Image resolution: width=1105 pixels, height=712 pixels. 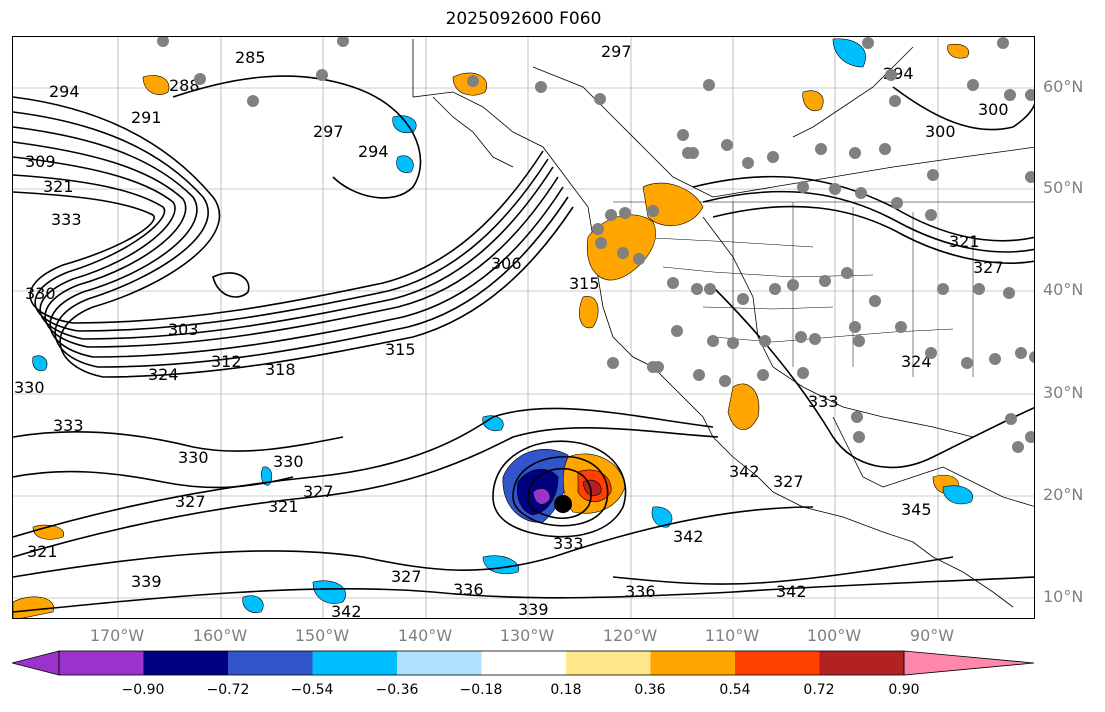 What do you see at coordinates (834, 635) in the screenshot?
I see `lon-label: 100°W` at bounding box center [834, 635].